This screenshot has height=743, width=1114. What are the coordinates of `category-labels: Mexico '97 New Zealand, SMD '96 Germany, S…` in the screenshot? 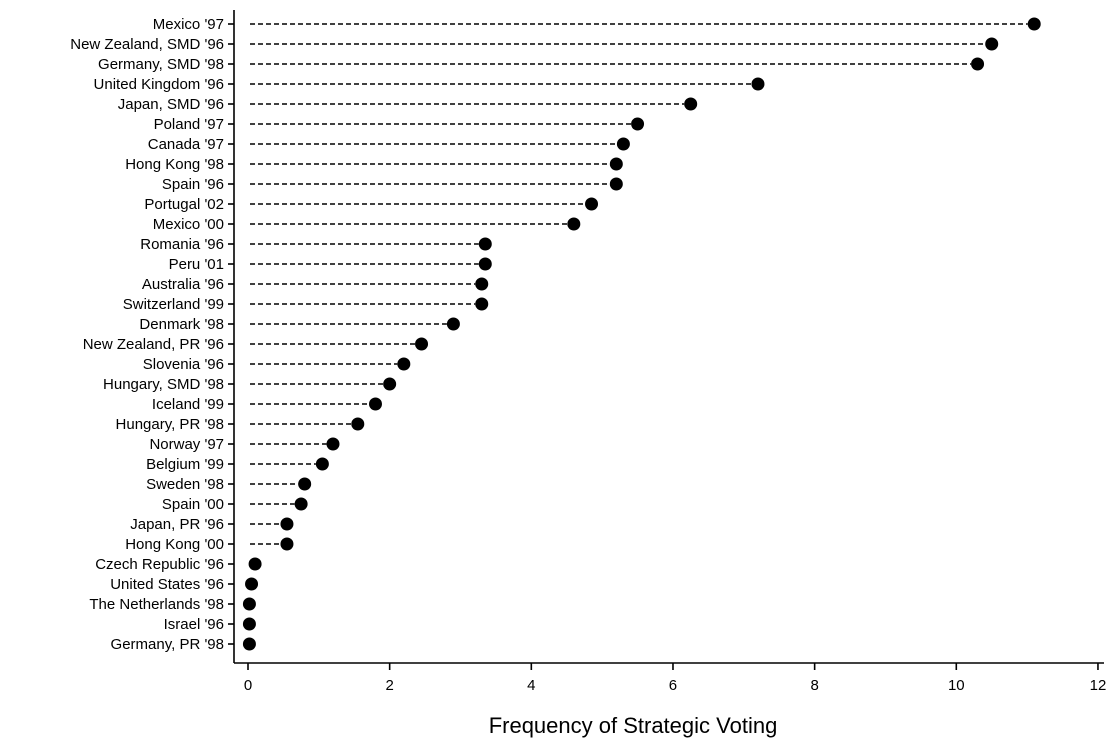 It's located at (147, 334).